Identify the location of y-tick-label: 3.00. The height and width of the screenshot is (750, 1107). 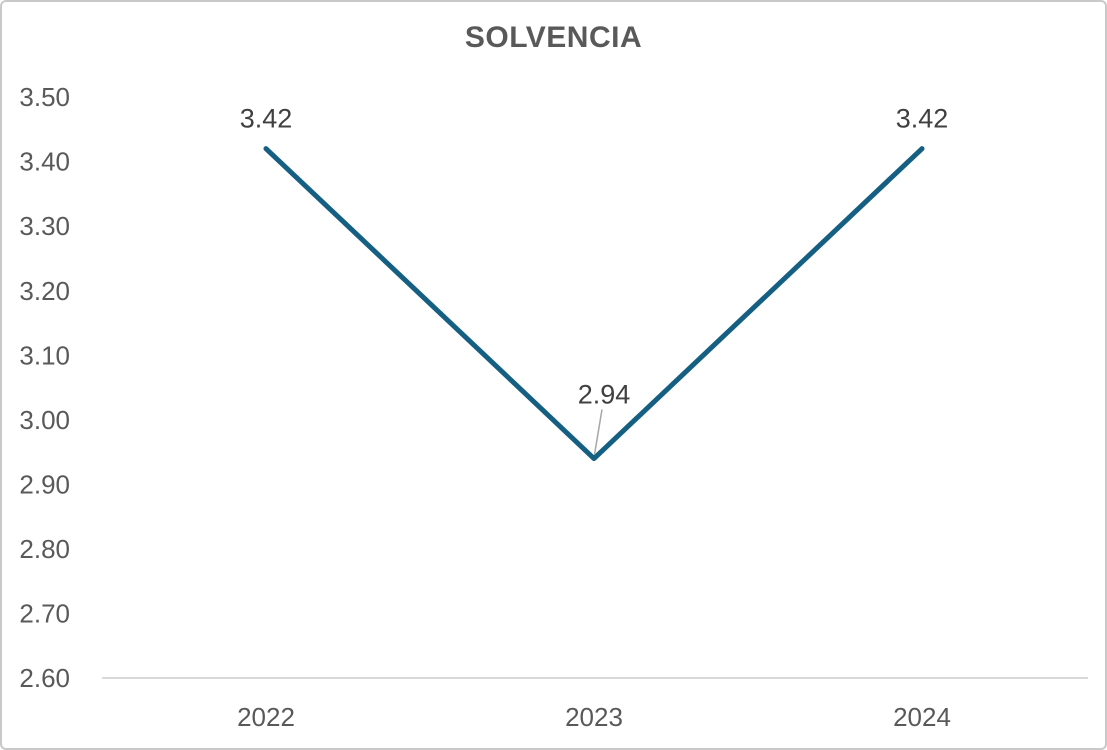
(44, 420).